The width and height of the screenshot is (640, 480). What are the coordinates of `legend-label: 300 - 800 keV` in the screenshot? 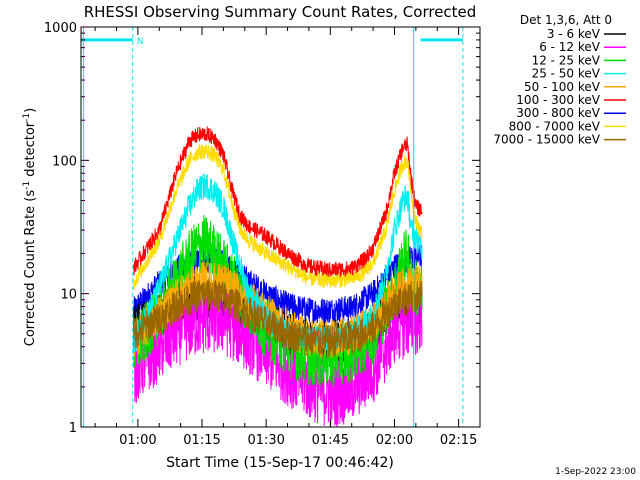 It's located at (558, 113).